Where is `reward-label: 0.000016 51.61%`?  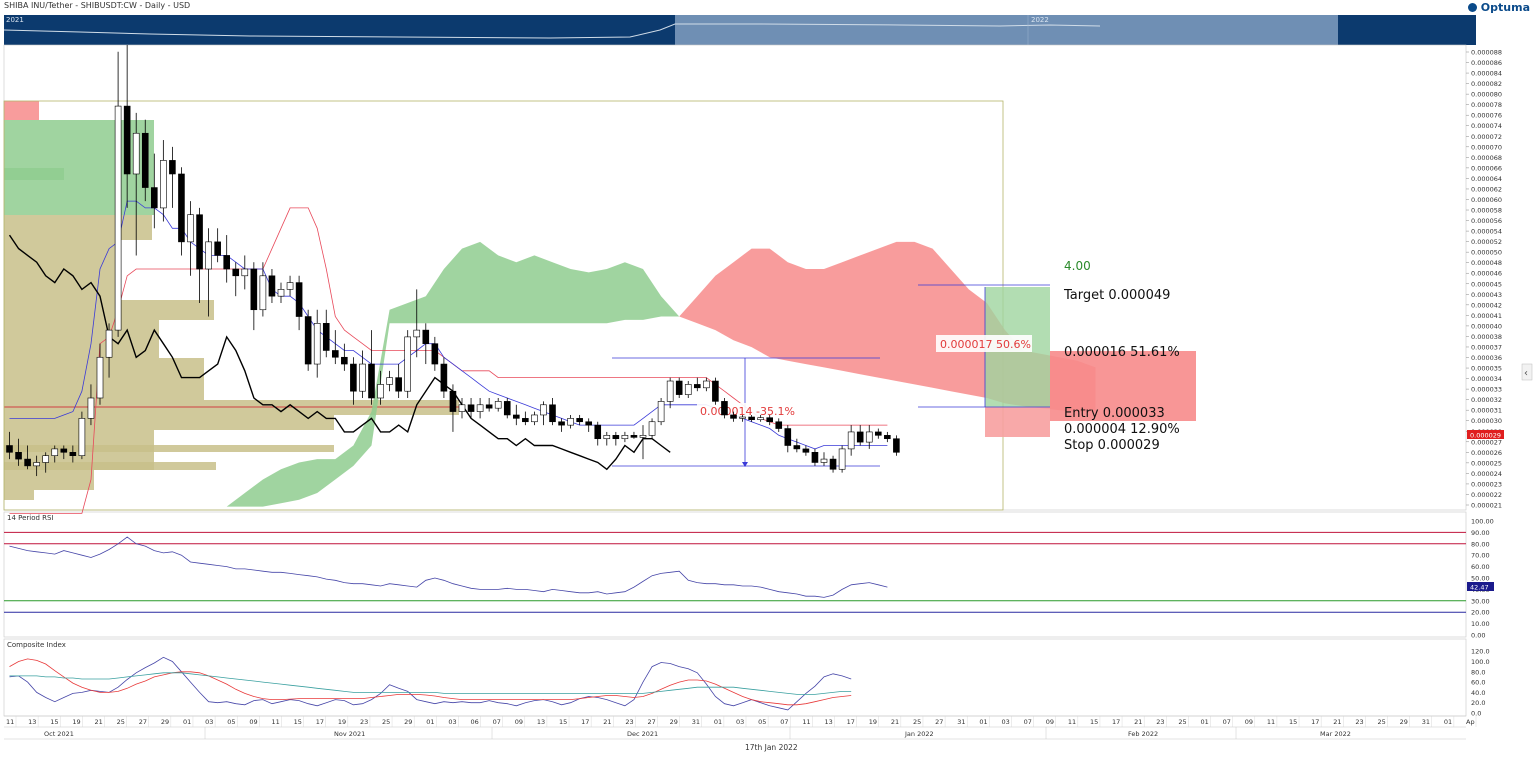
reward-label: 0.000016 51.61% is located at coordinates (1122, 352).